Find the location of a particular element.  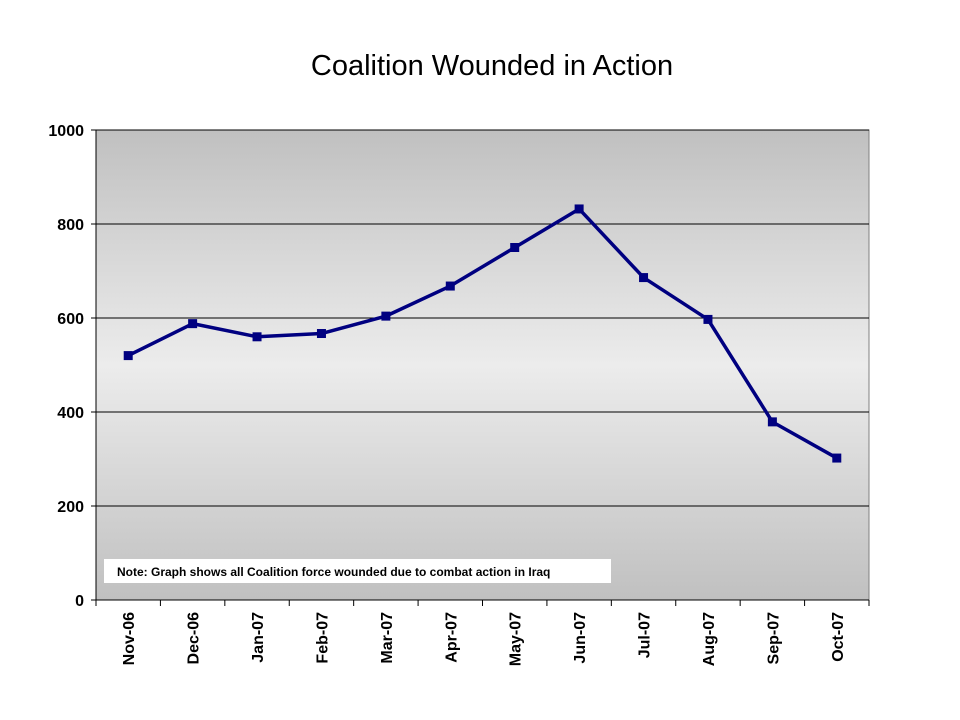

x-tick-label: Jan-07 is located at coordinates (258, 637).